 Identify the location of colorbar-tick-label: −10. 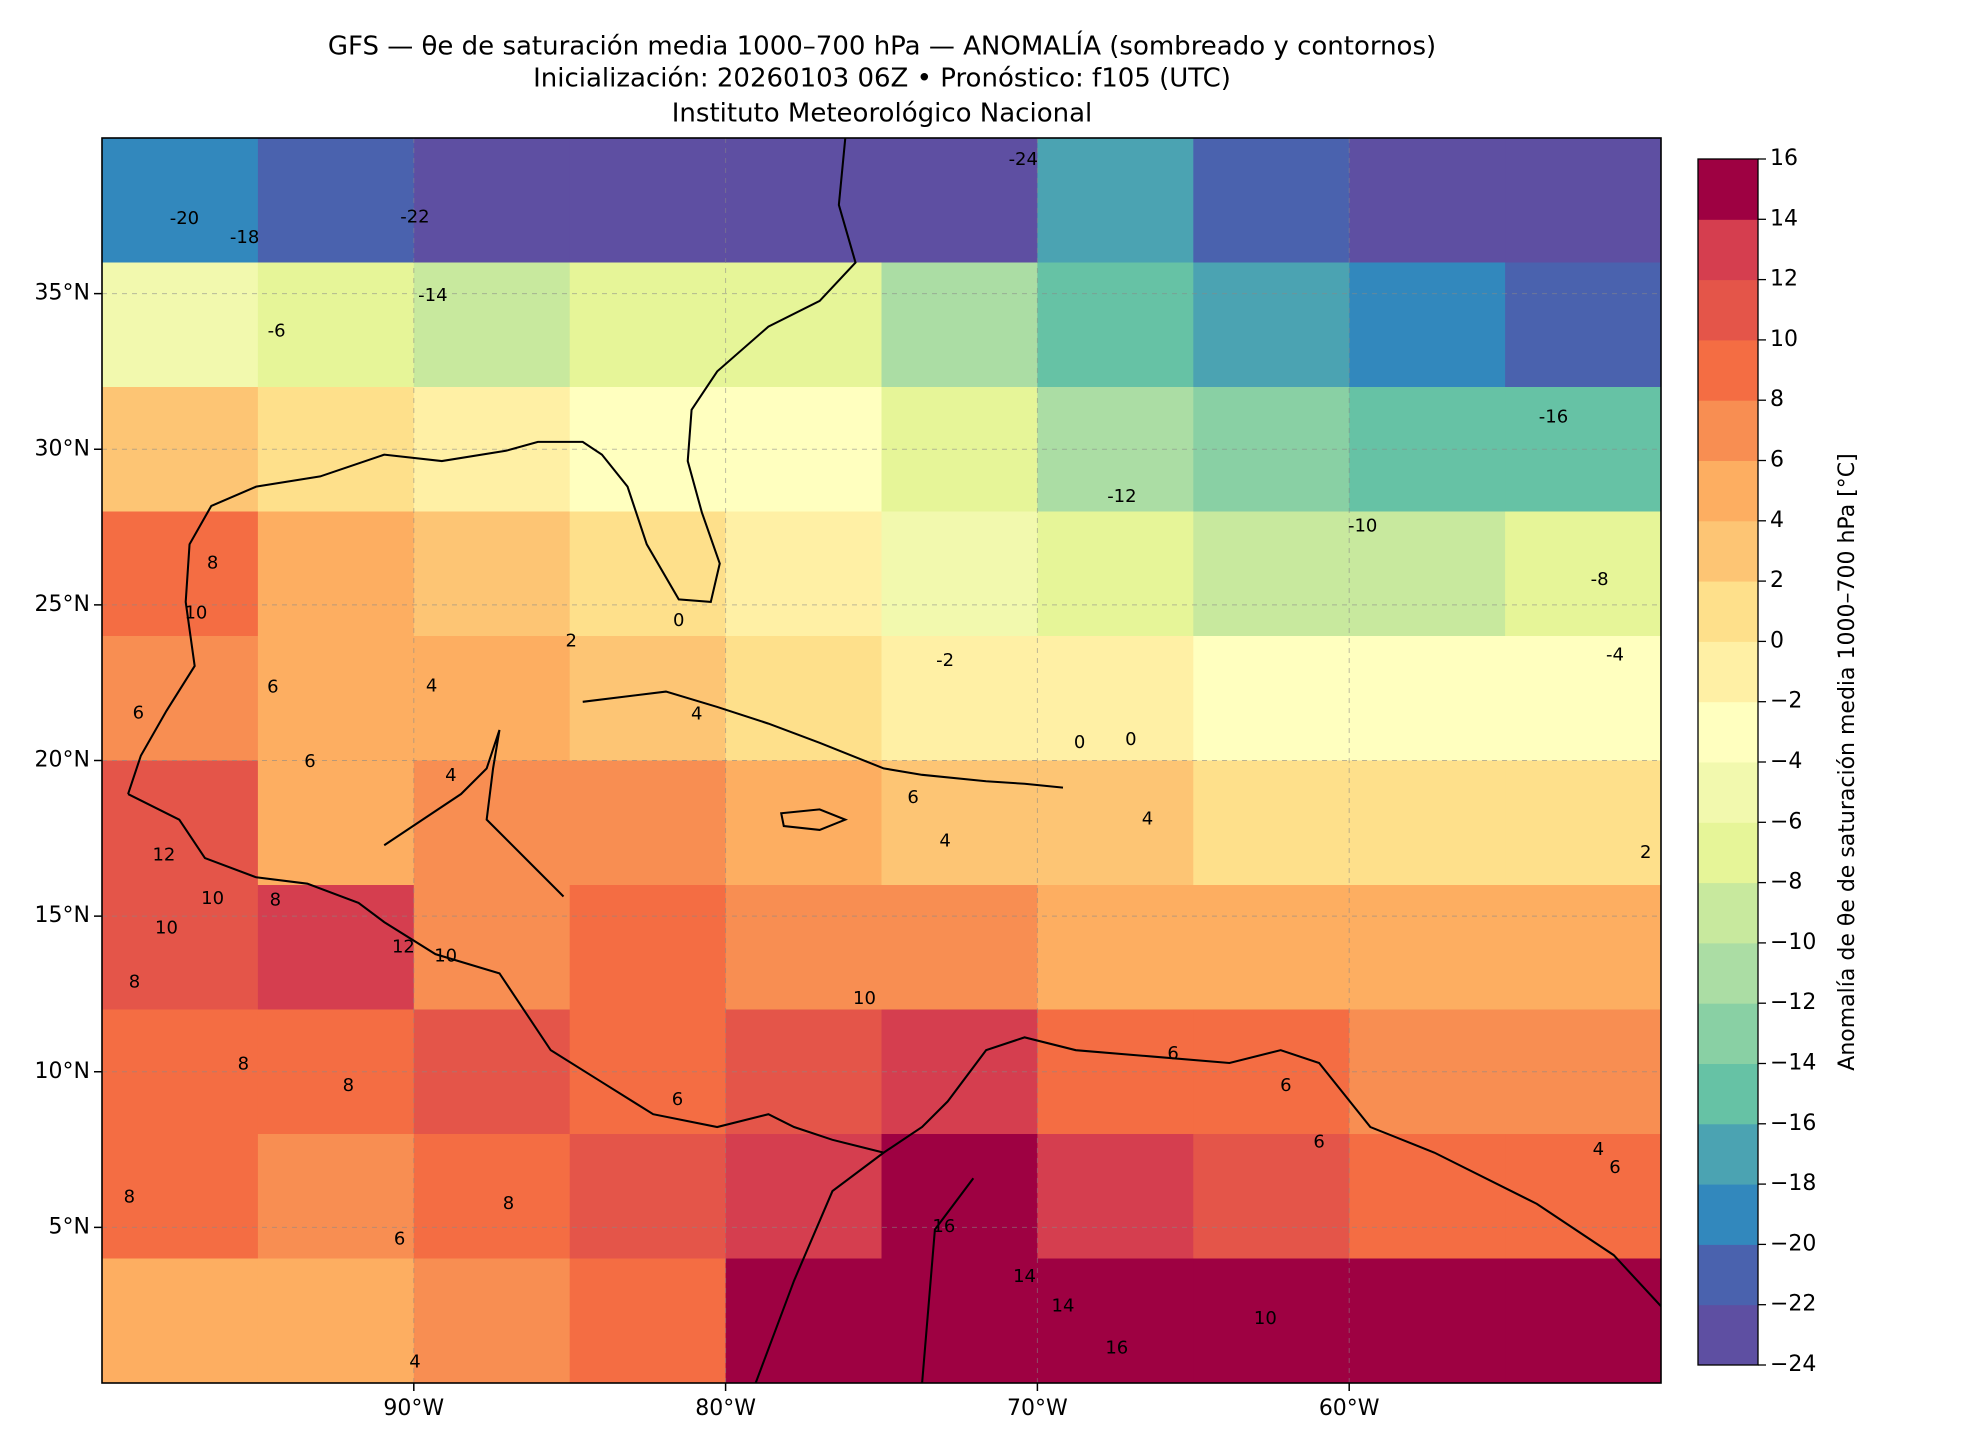
(1793, 942).